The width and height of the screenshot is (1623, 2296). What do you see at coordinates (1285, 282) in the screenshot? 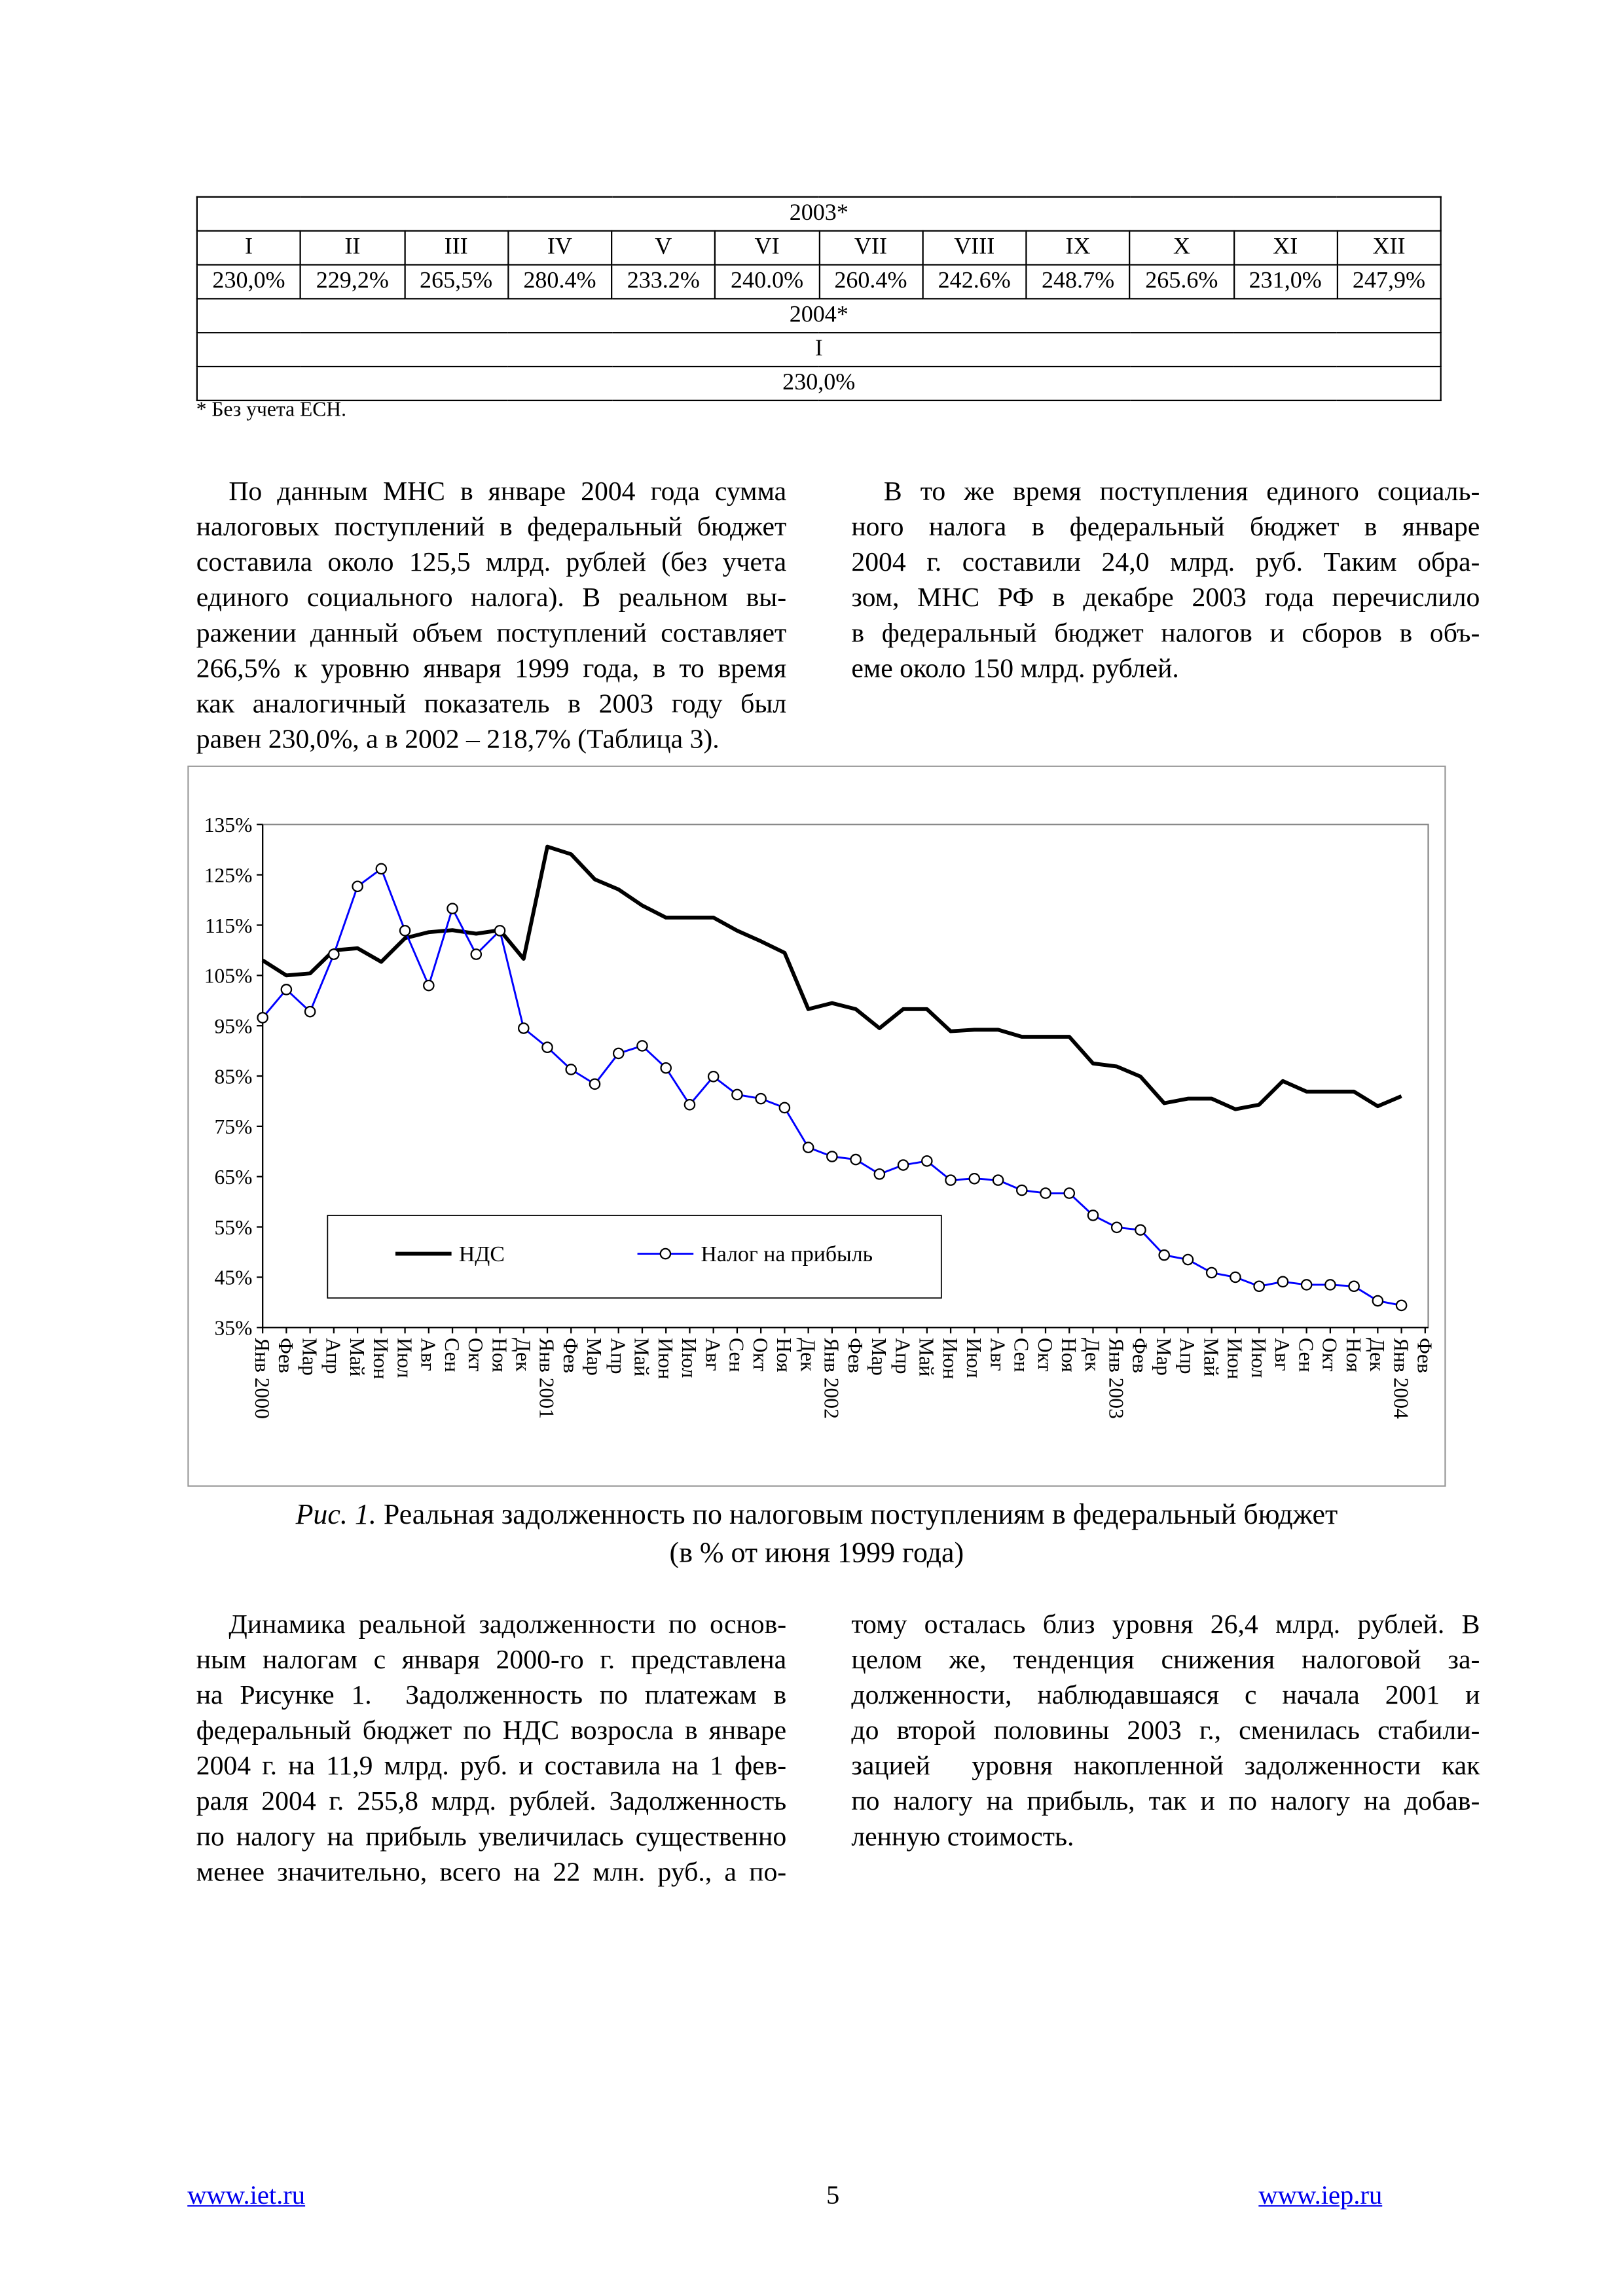
I see `table-cell: 231,0%` at bounding box center [1285, 282].